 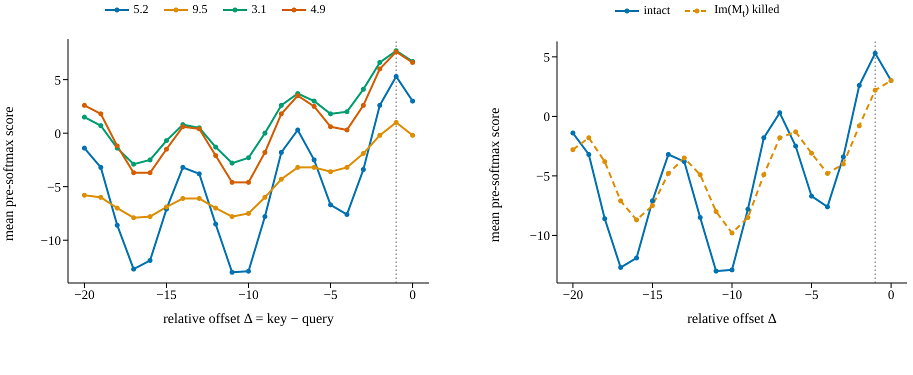 What do you see at coordinates (573, 294) in the screenshot?
I see `x-tick-label: −20` at bounding box center [573, 294].